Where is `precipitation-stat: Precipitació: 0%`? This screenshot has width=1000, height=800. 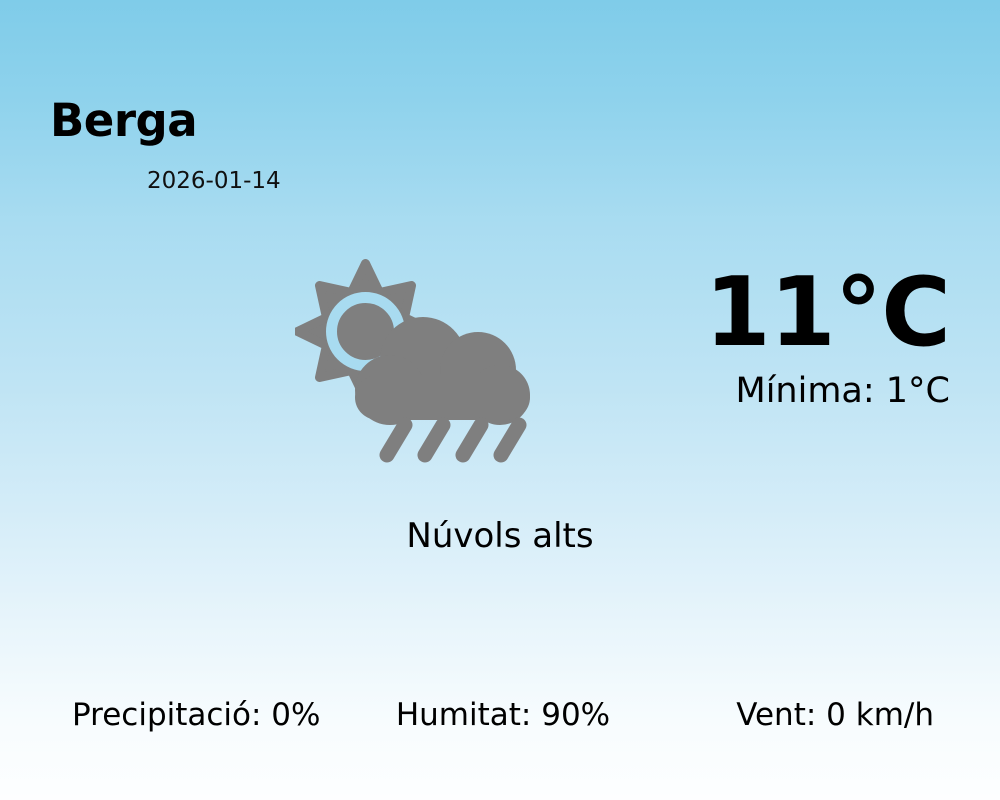
precipitation-stat: Precipitació: 0% is located at coordinates (196, 715).